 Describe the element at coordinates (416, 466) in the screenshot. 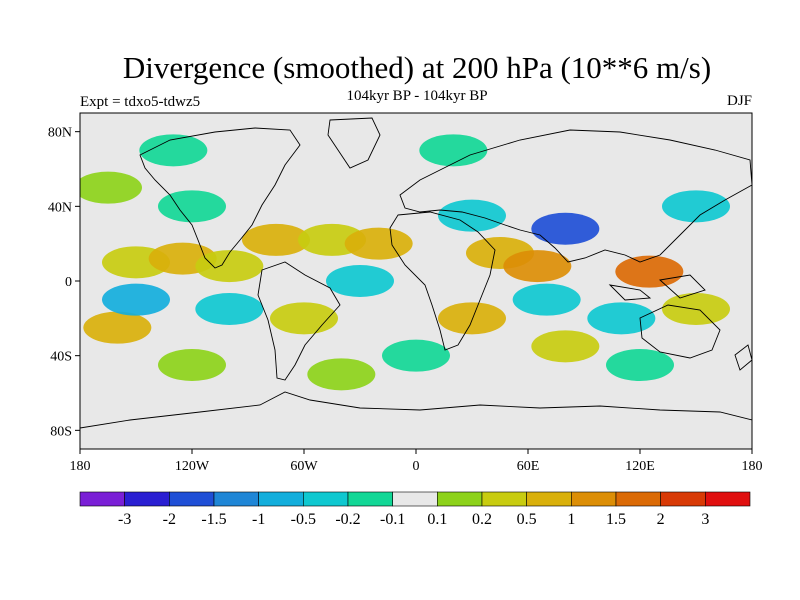

I see `lon-tick-label: 0` at that location.